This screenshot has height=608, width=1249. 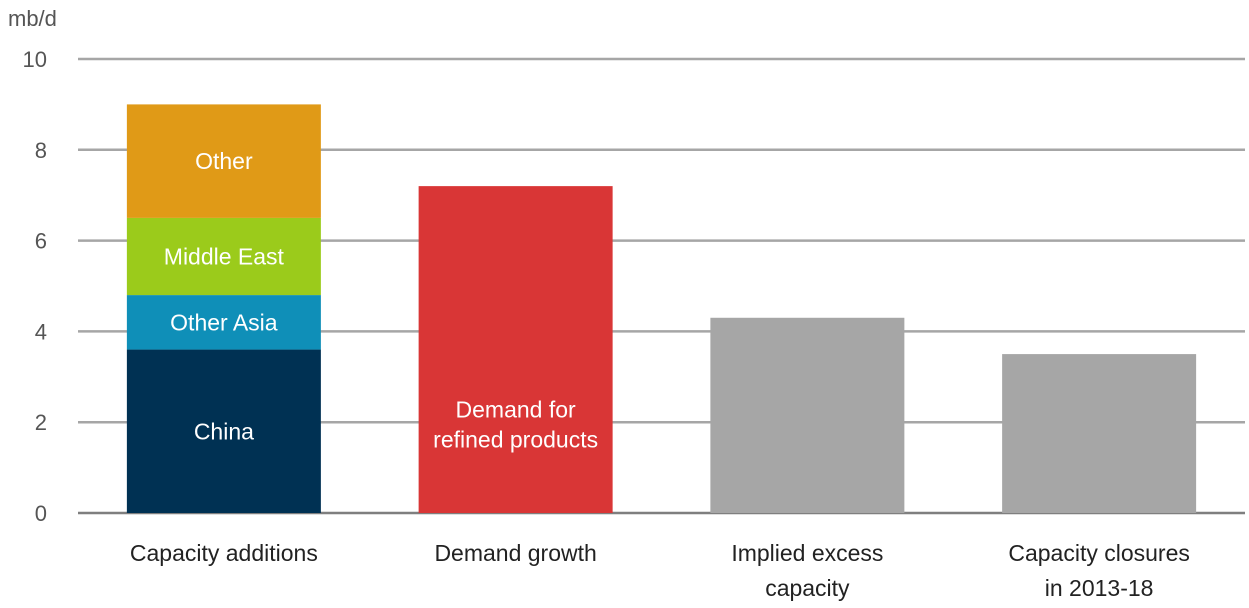 I want to click on category-label: Implied excess, so click(x=807, y=553).